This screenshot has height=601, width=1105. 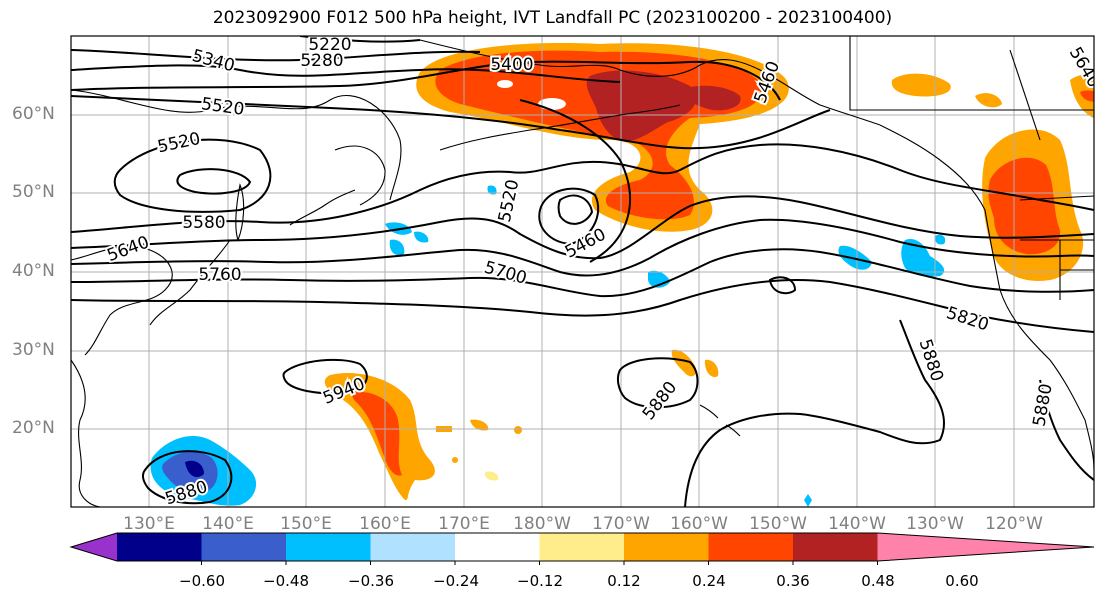 I want to click on contour-label: 5220, so click(x=329, y=45).